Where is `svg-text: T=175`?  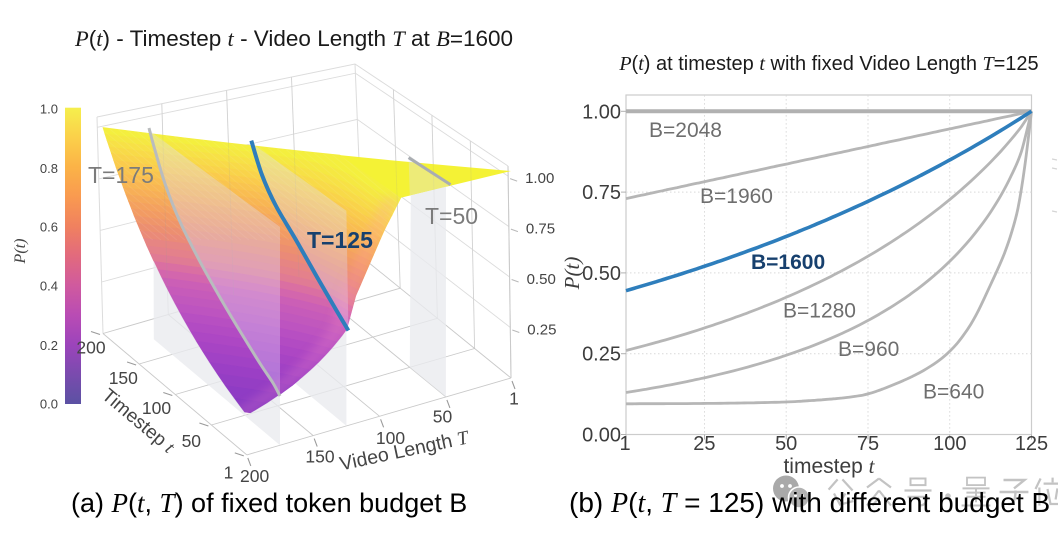 svg-text: T=175 is located at coordinates (121, 175).